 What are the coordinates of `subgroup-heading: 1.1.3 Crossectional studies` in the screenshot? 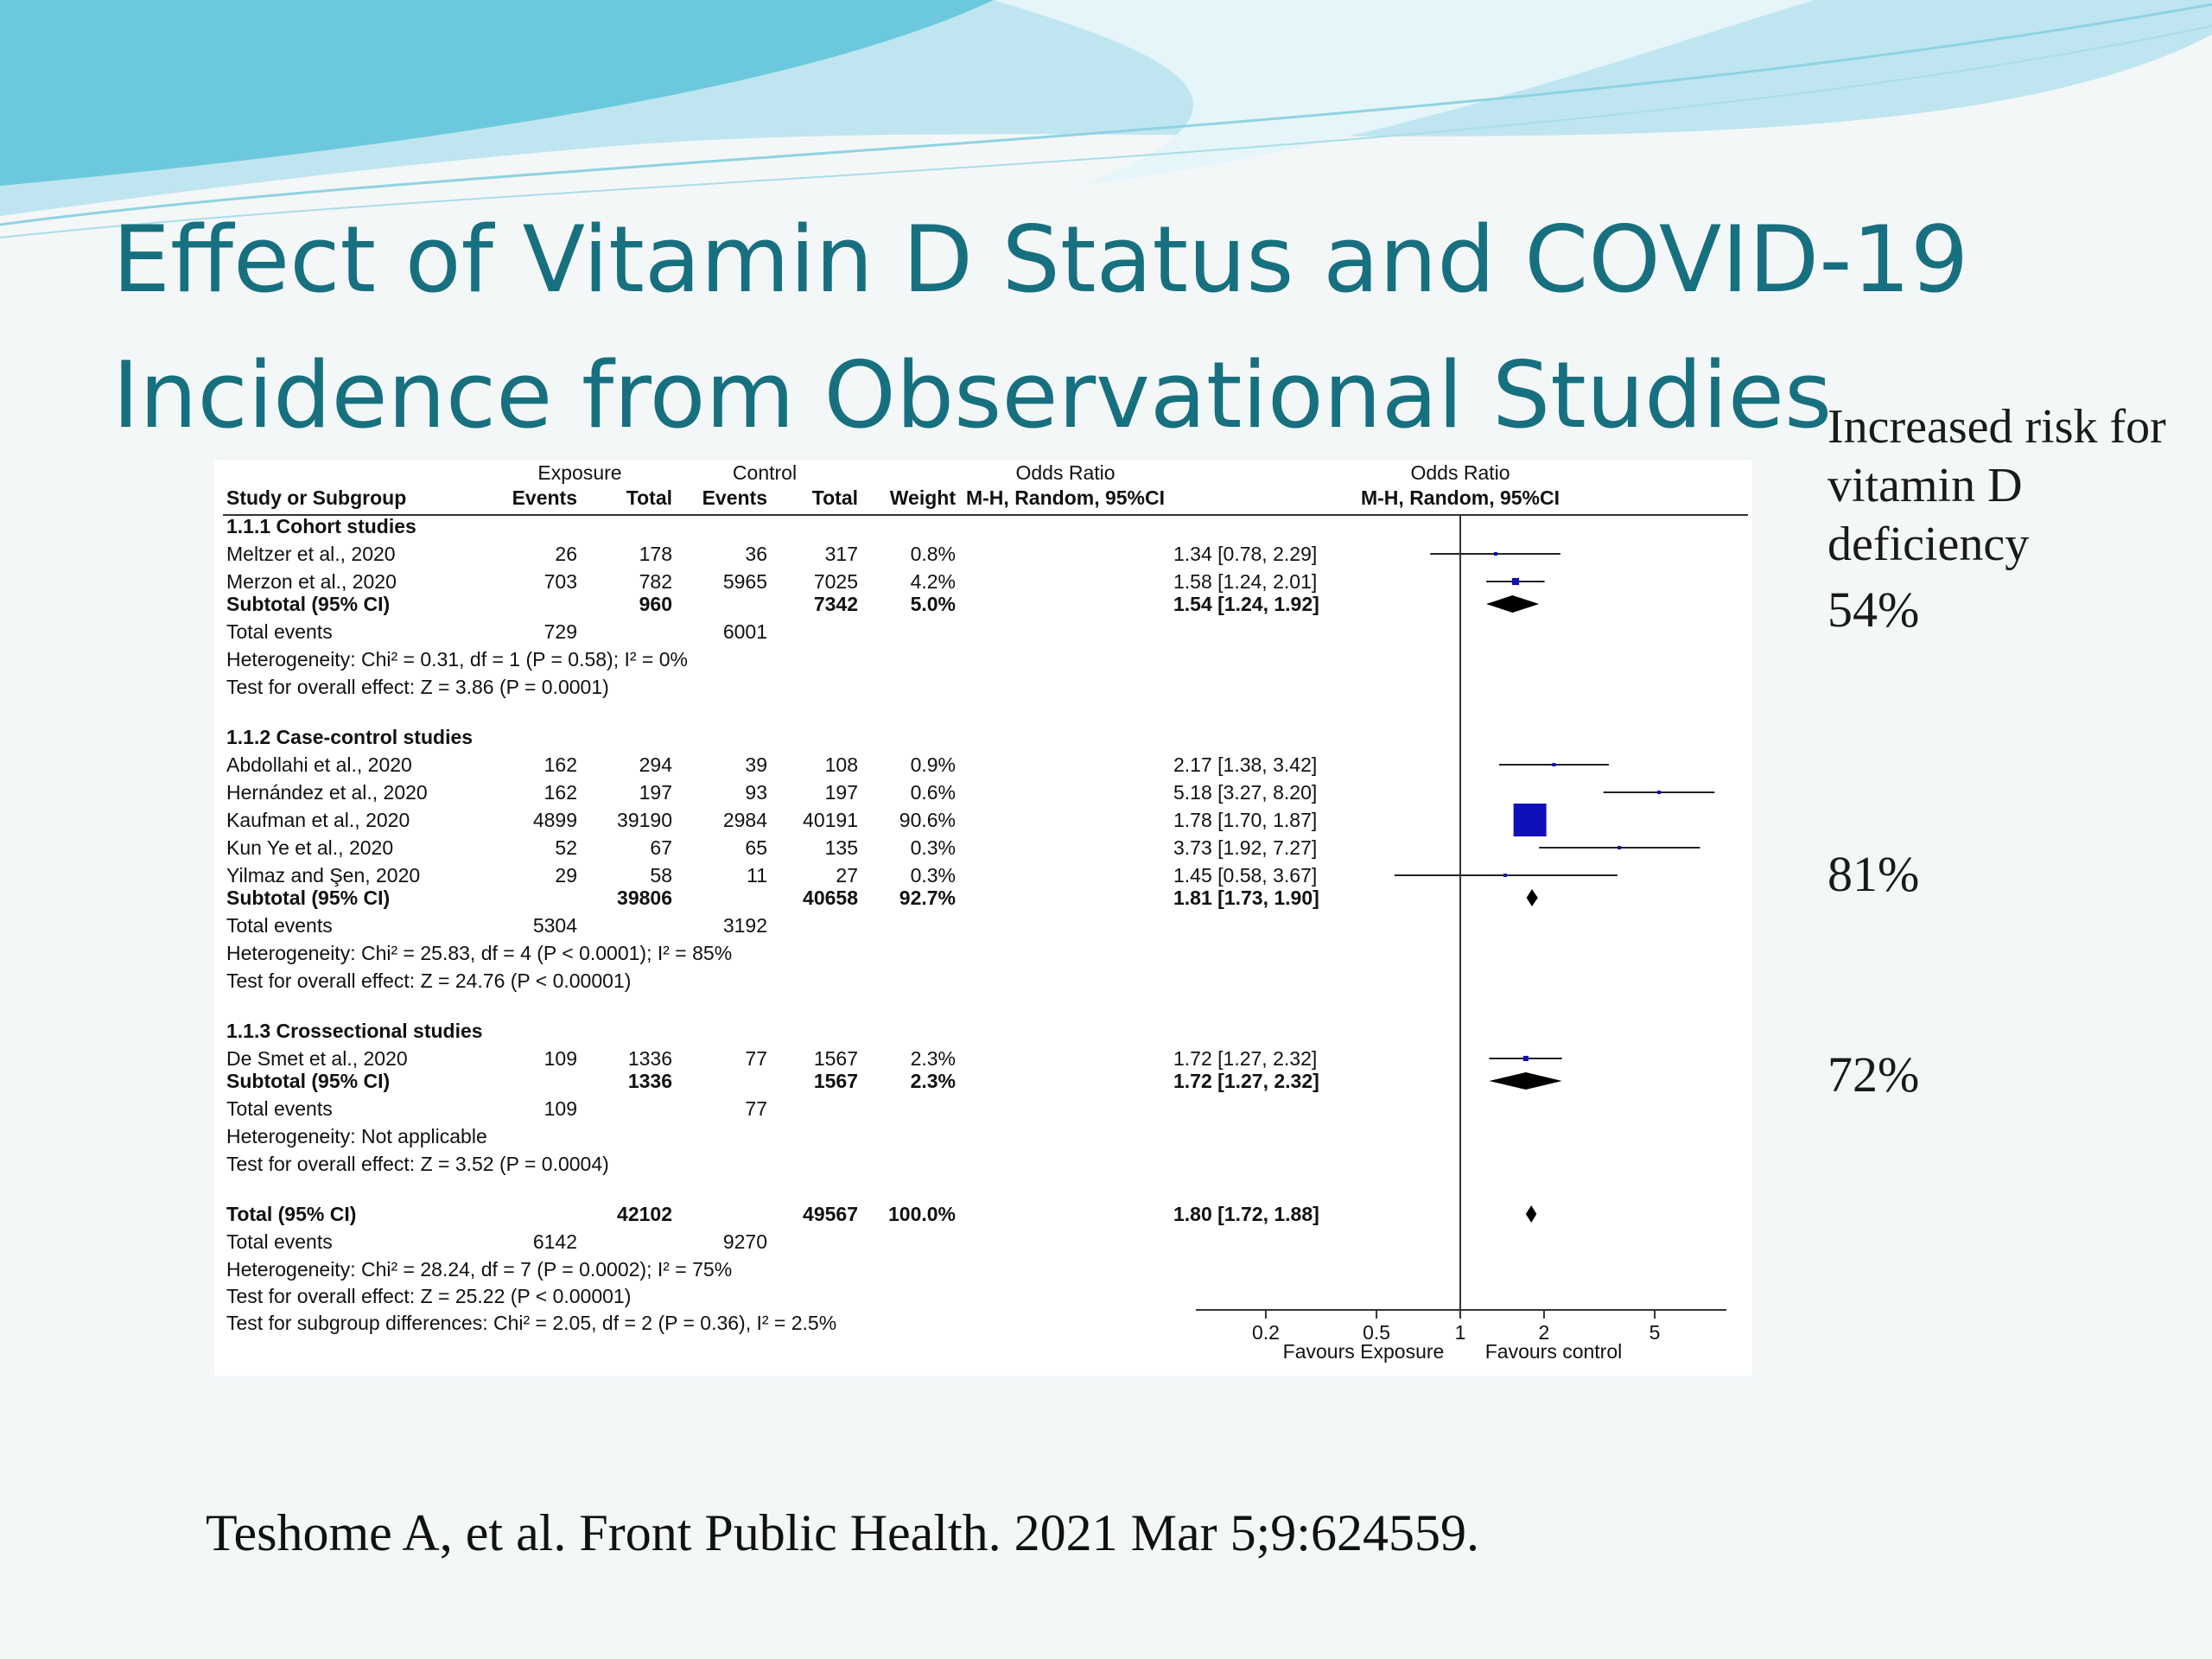 It's located at (354, 1031).